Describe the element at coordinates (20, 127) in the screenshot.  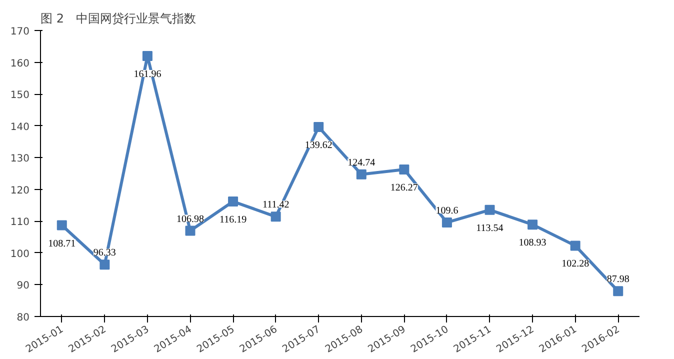
I see `y-tick-label: 140` at that location.